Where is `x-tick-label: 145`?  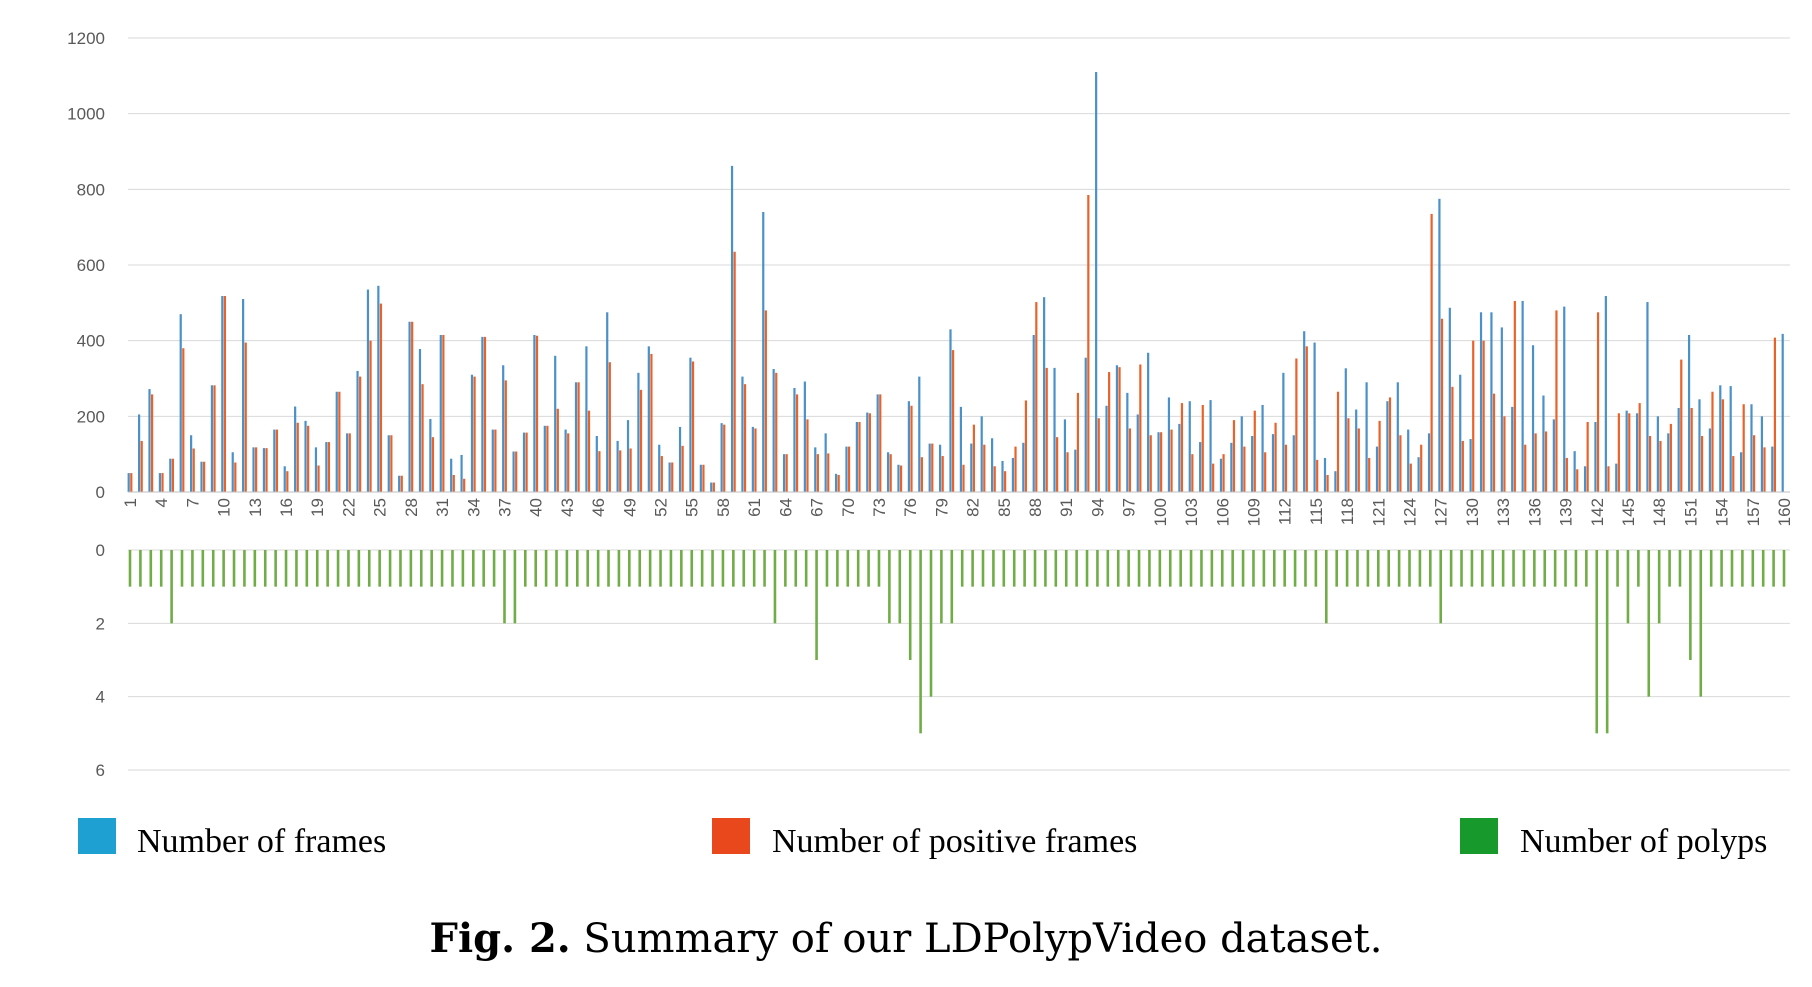 x-tick-label: 145 is located at coordinates (1628, 512).